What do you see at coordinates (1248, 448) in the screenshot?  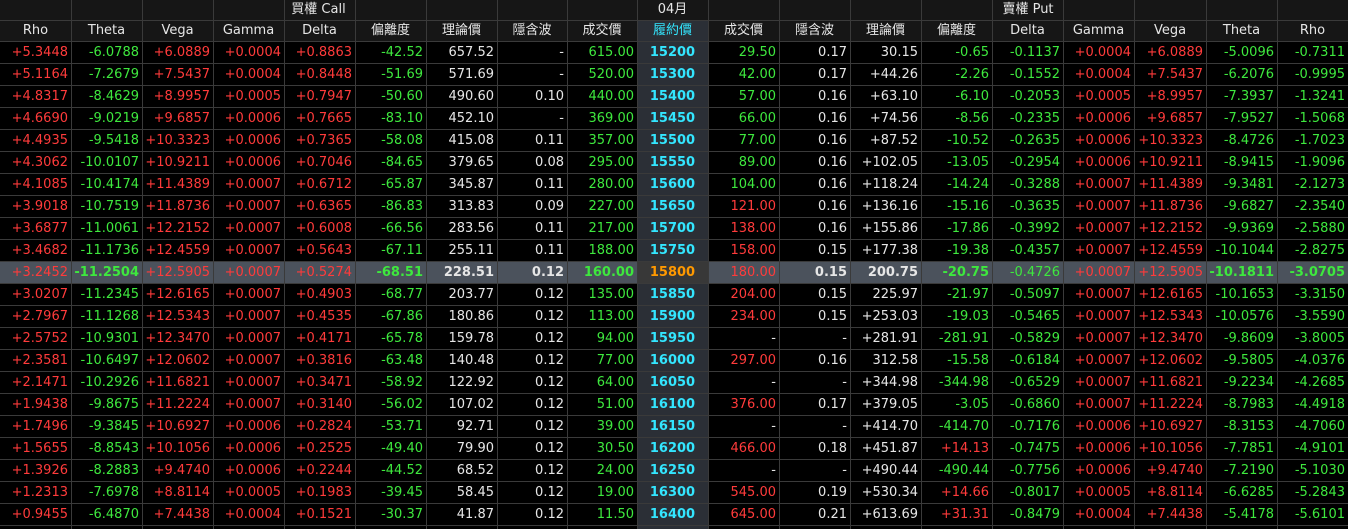 I see `put-cell-theta: -7.7851` at bounding box center [1248, 448].